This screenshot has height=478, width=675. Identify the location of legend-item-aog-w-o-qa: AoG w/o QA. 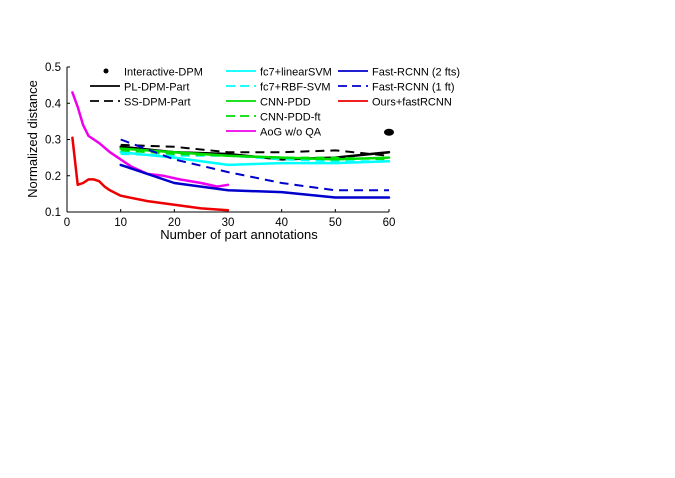
(274, 133).